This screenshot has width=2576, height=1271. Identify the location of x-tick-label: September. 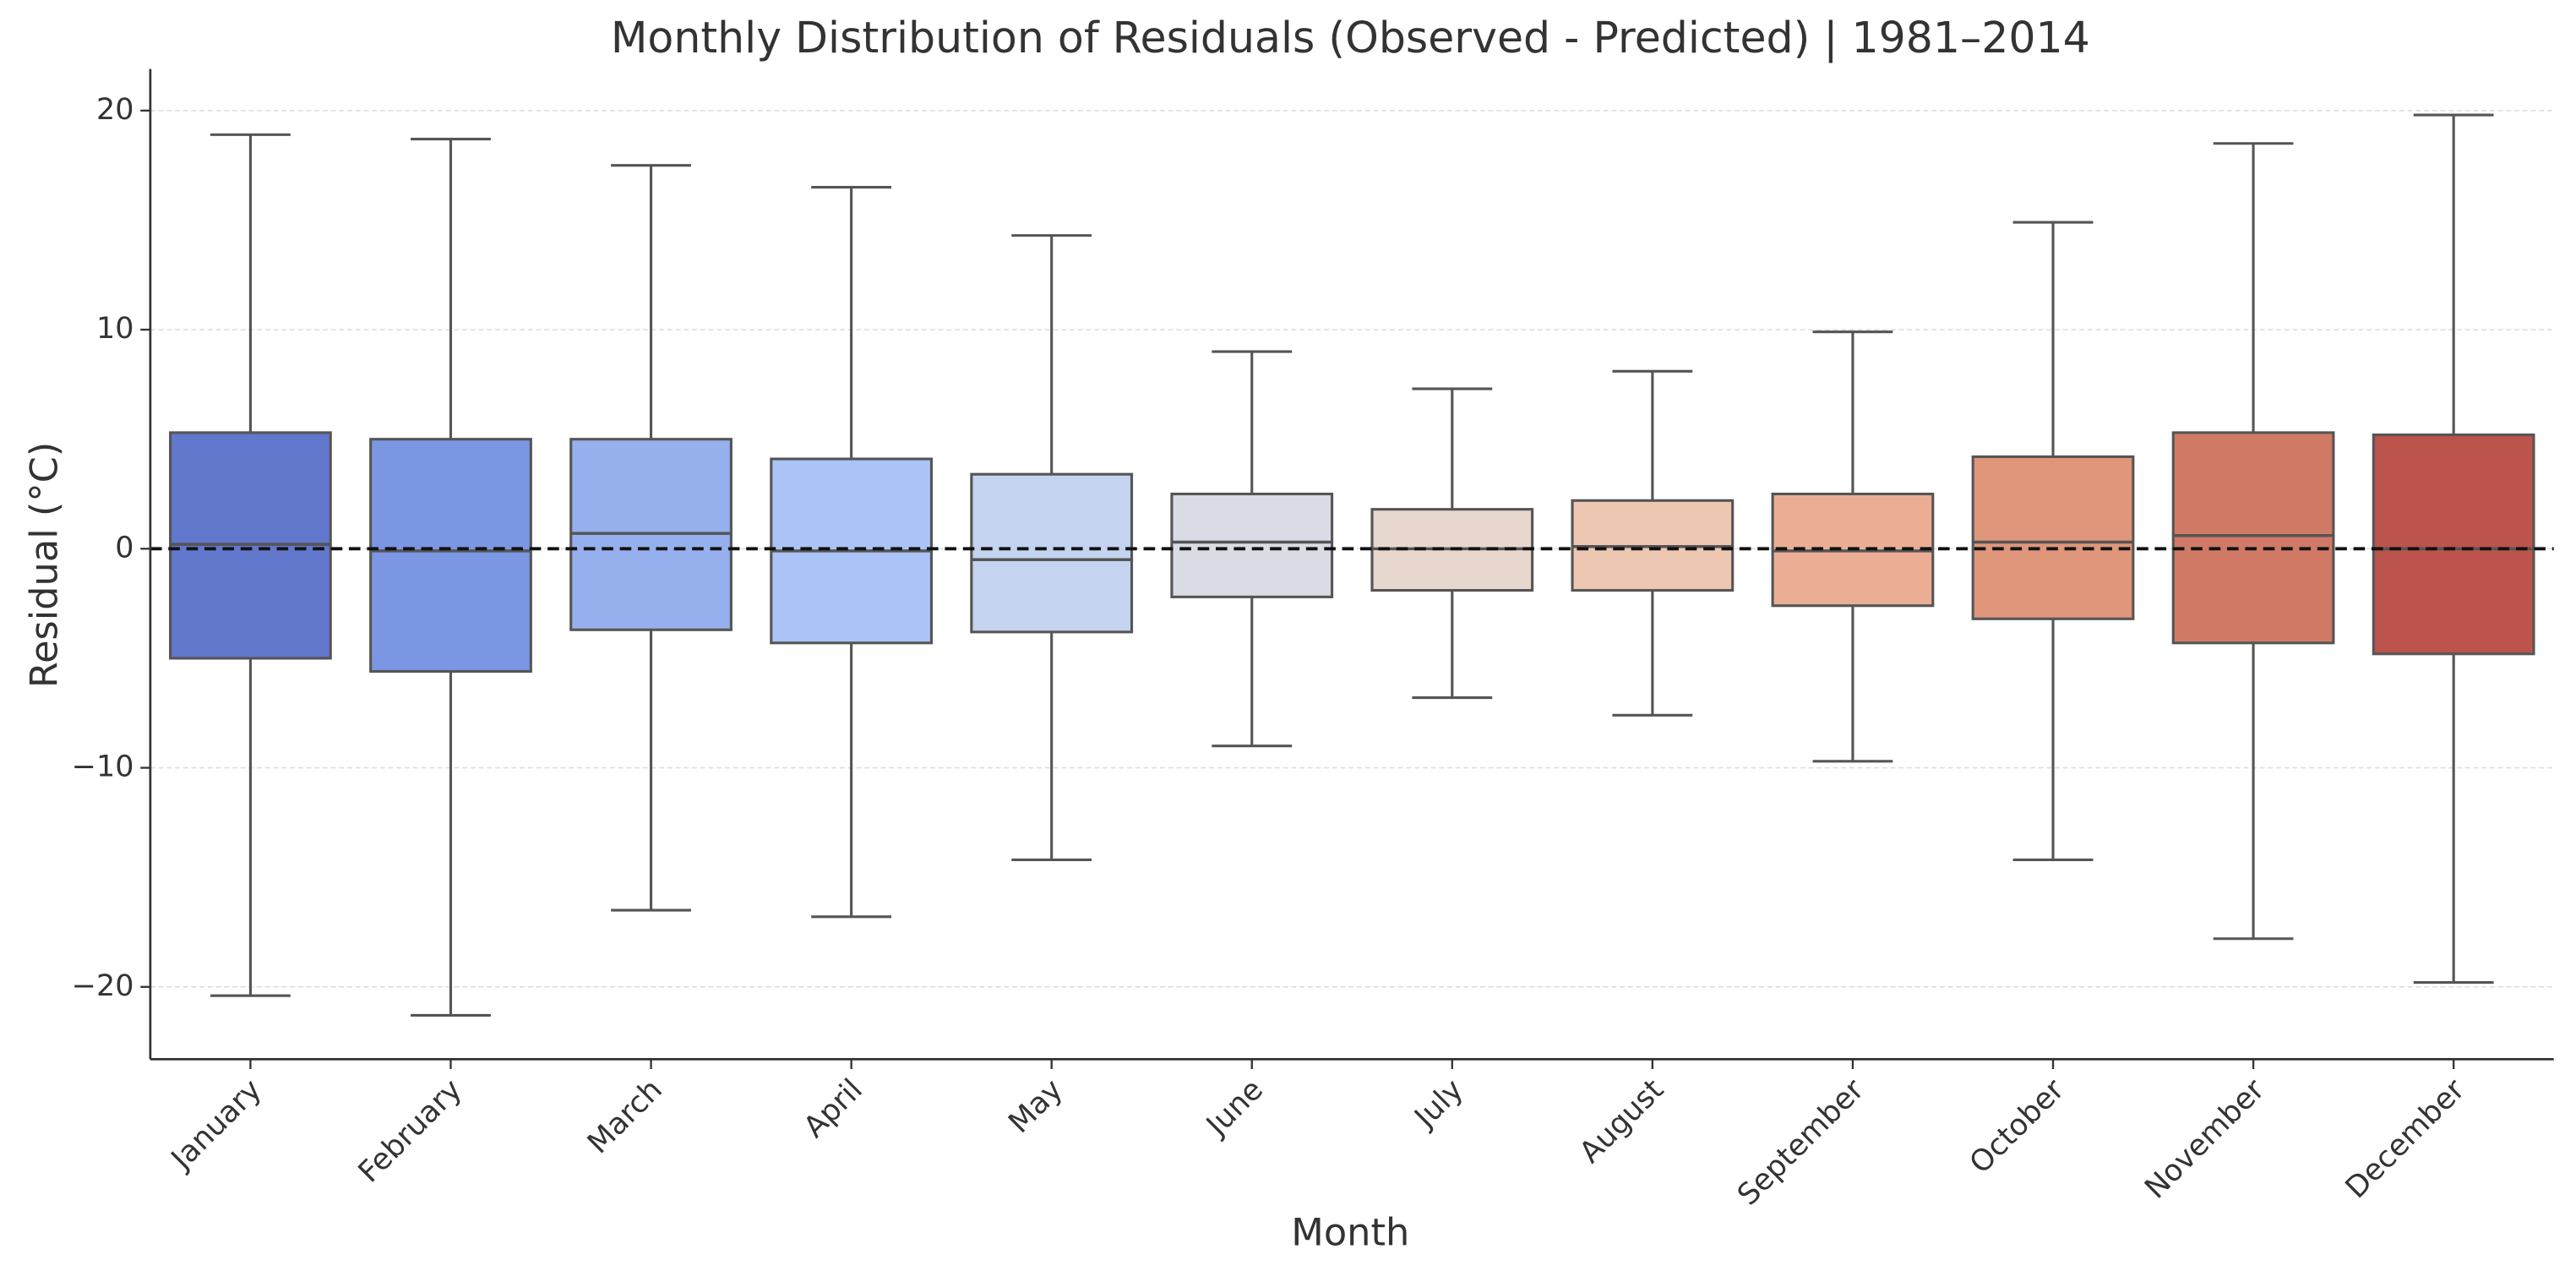
(1801, 1142).